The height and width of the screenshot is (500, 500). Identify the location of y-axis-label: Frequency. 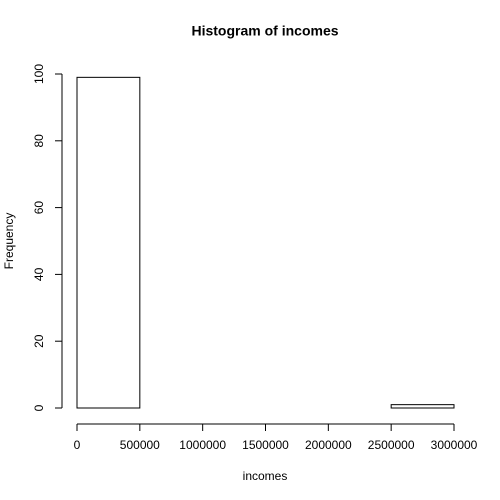
(9, 241).